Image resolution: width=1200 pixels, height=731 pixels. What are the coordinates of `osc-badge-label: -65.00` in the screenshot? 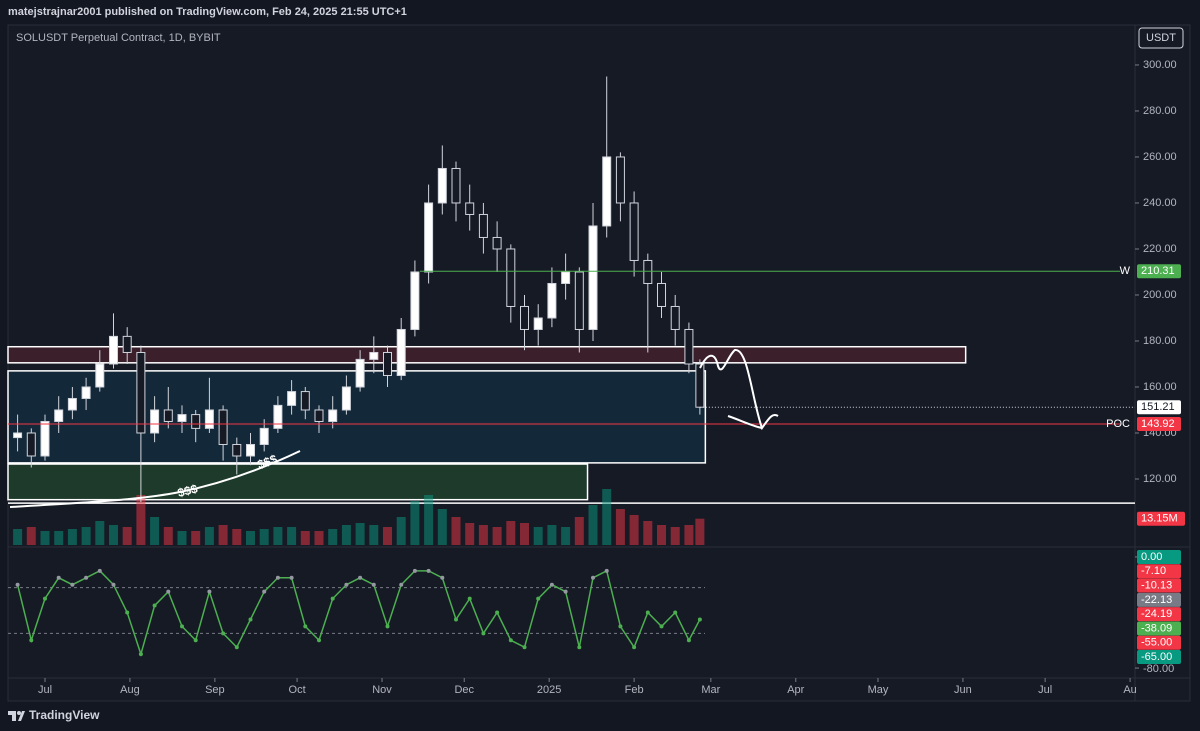 It's located at (1156, 657).